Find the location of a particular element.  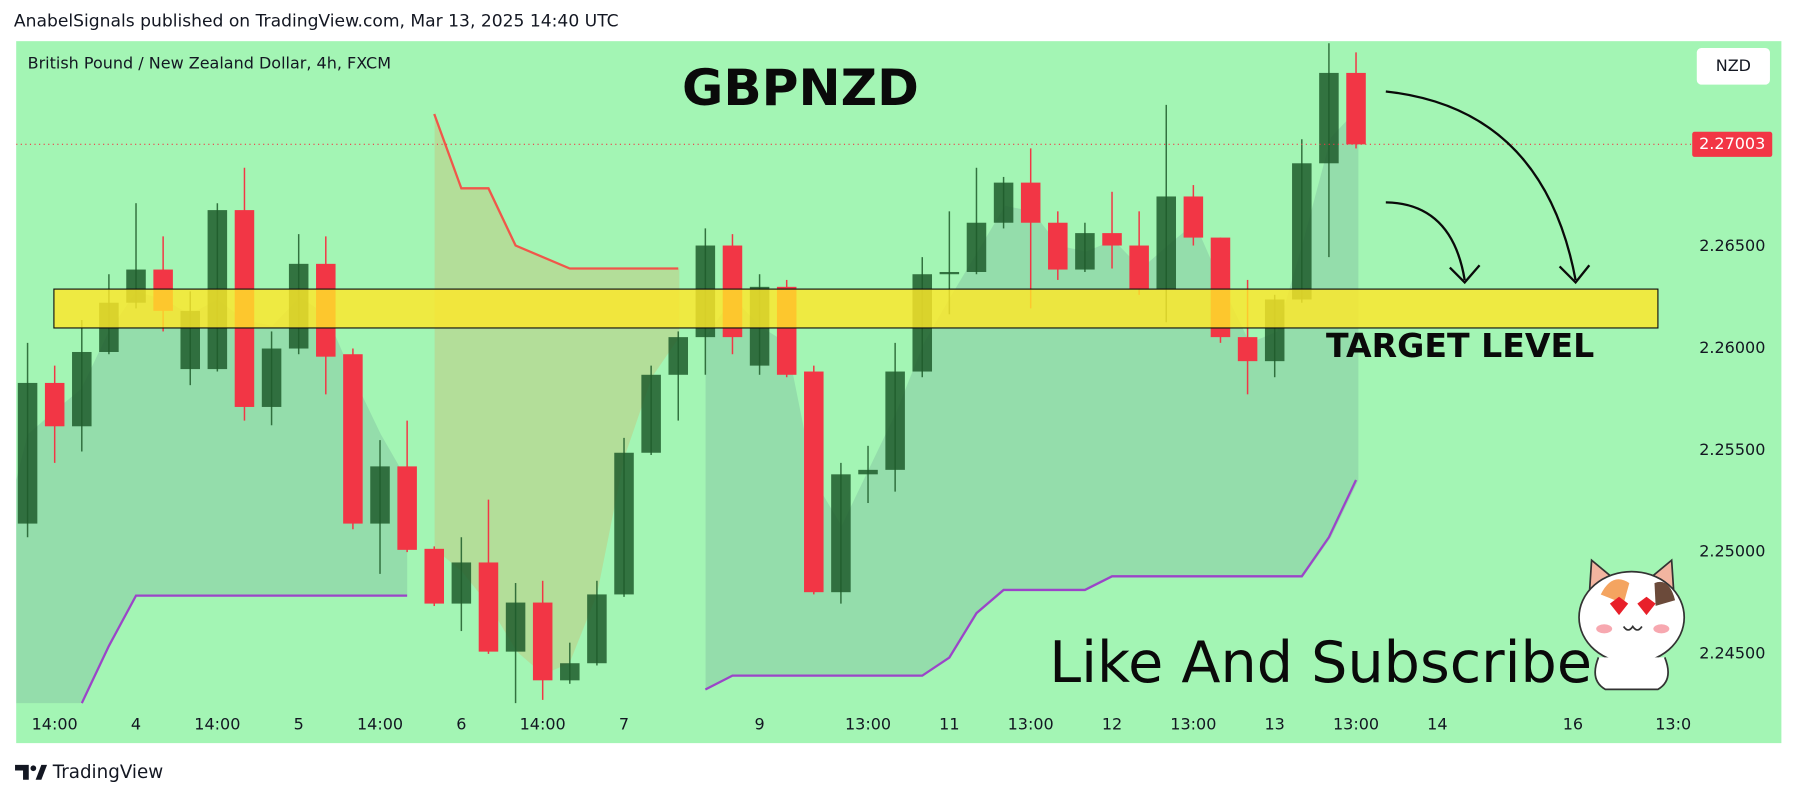

zone-layer is located at coordinates (856, 308).